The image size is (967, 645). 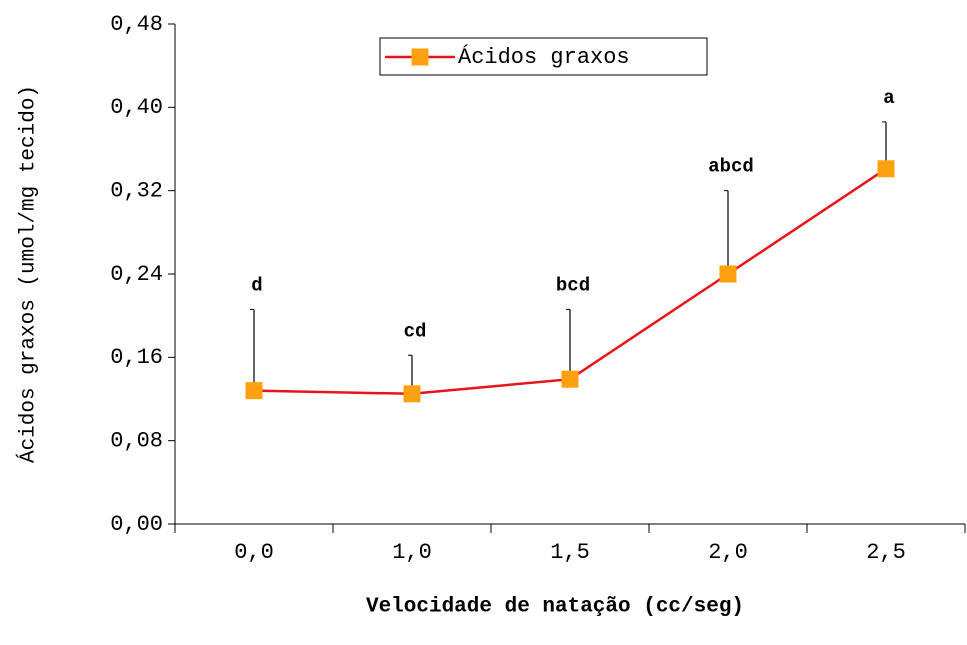 What do you see at coordinates (136, 440) in the screenshot?
I see `y-tick-label: 0,08` at bounding box center [136, 440].